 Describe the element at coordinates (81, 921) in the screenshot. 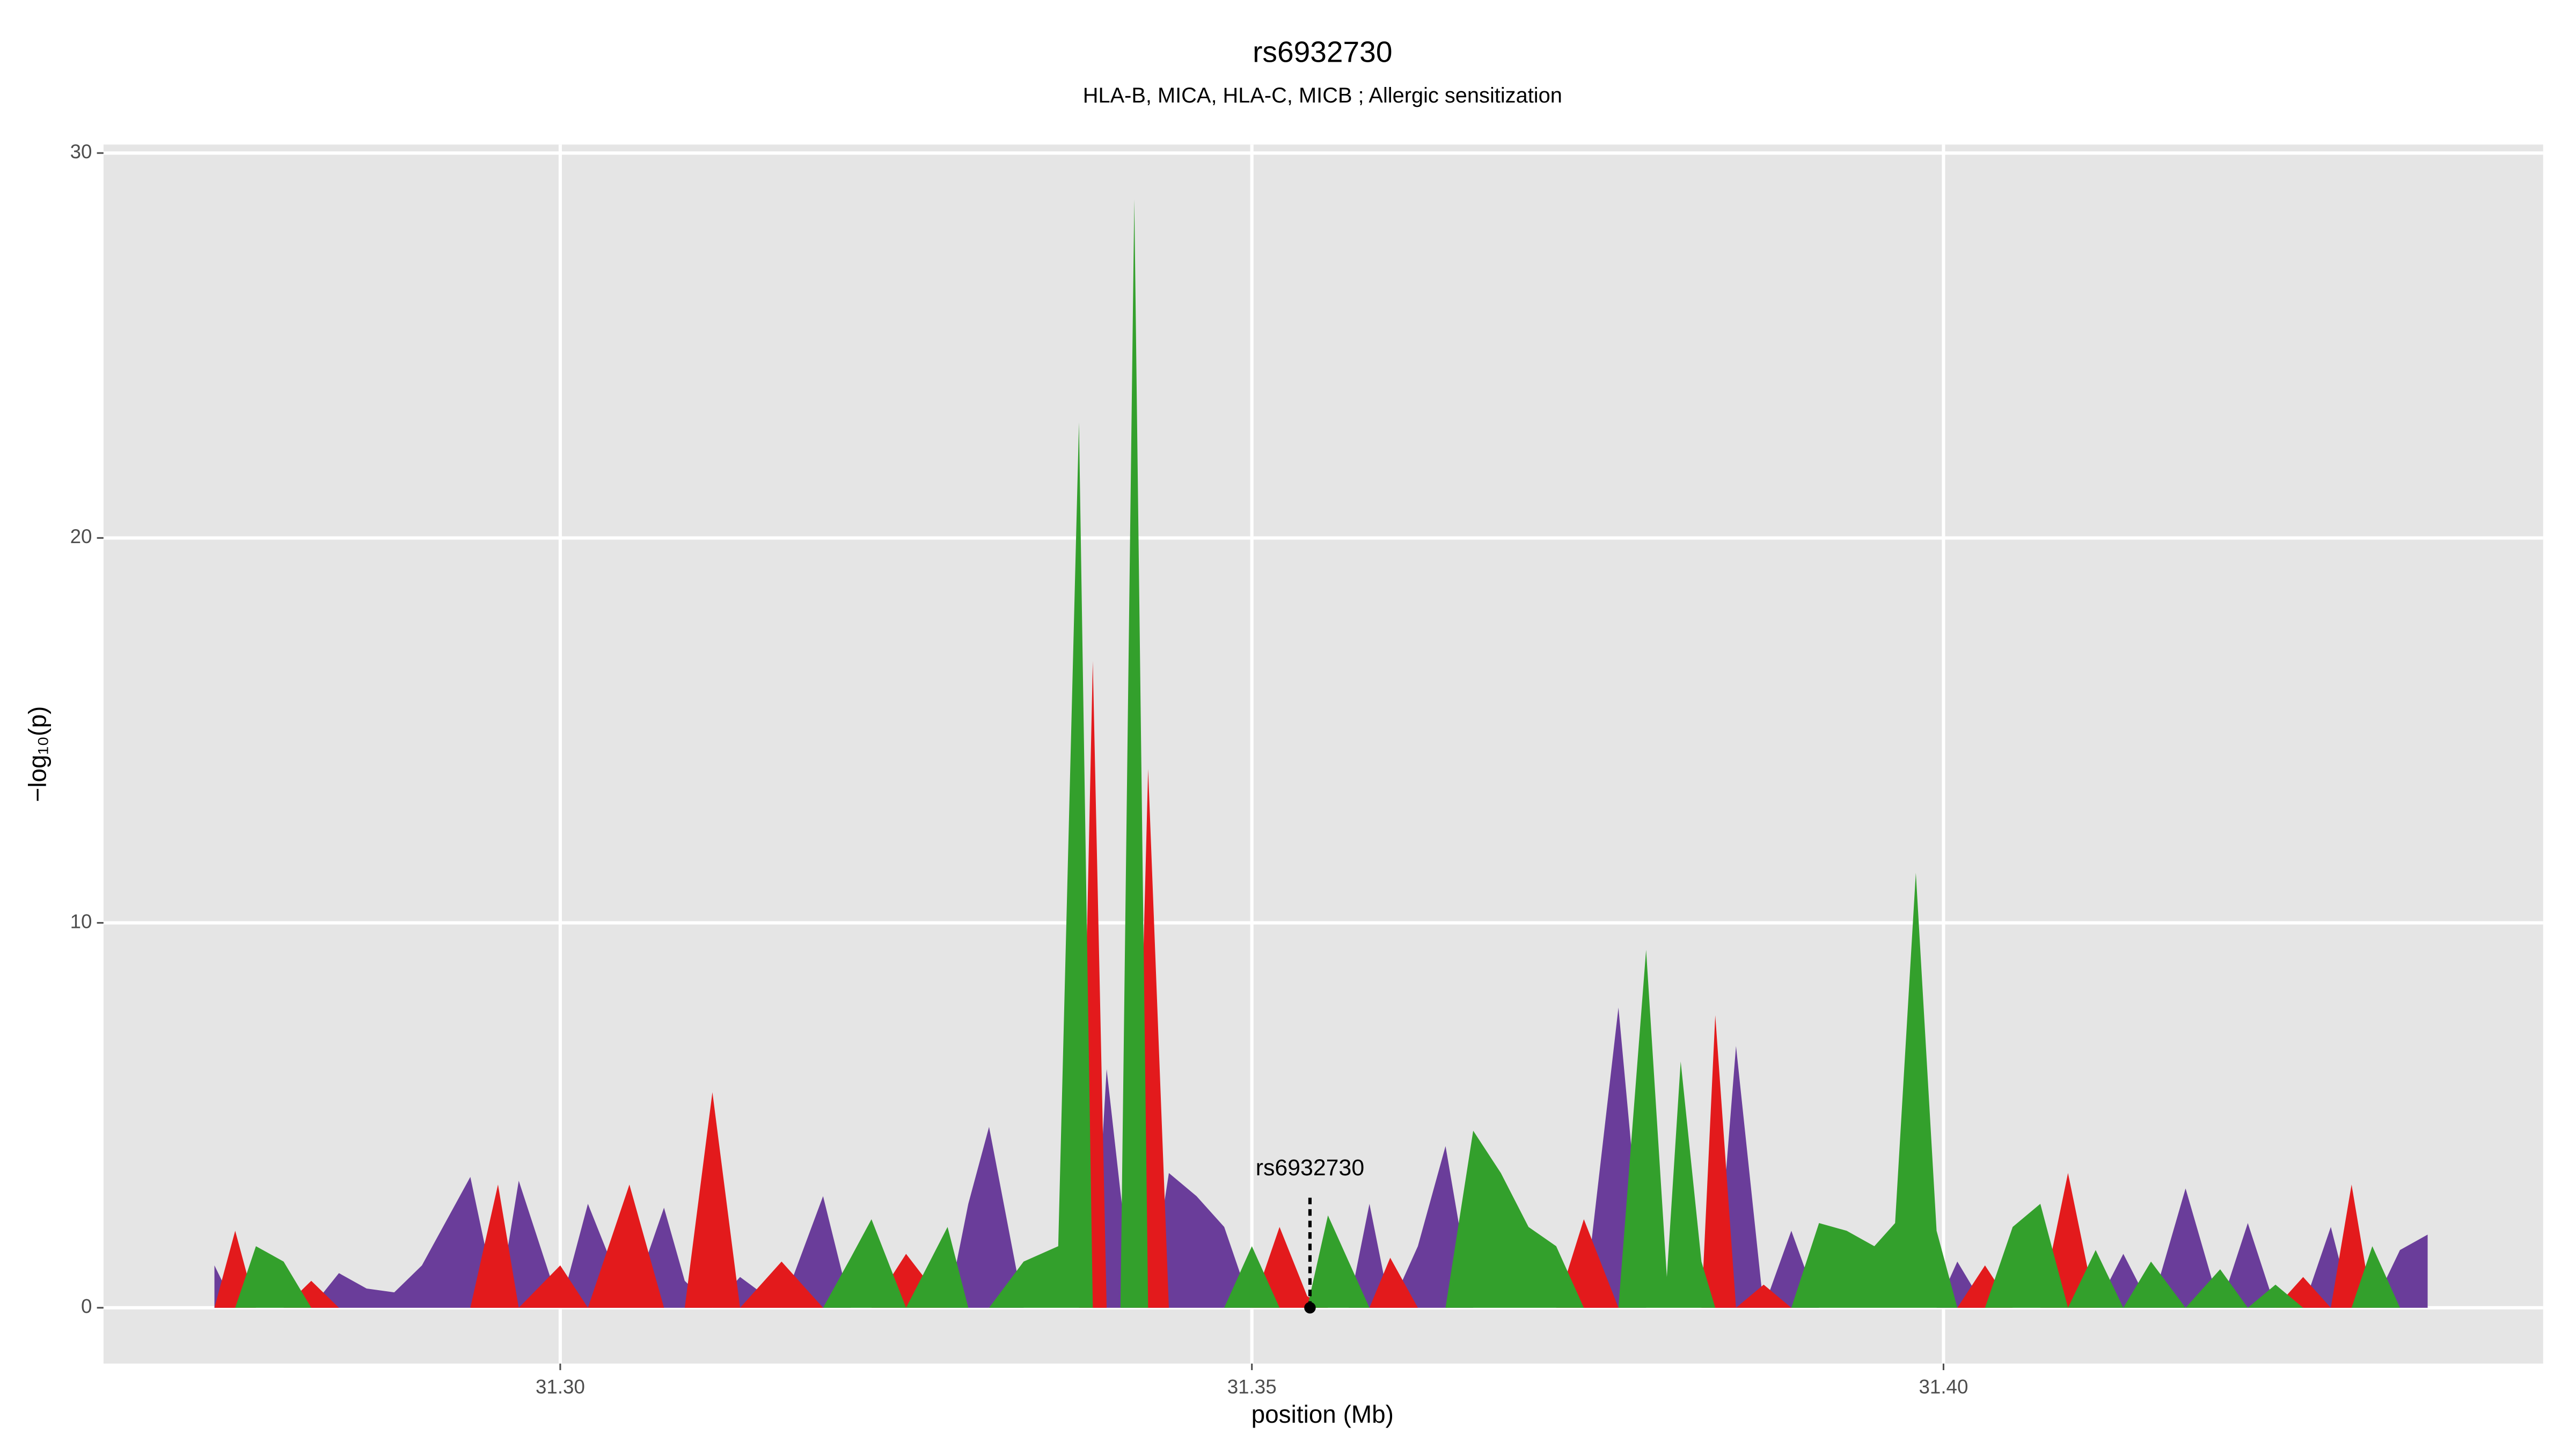

I see `y-tick-label: 10` at that location.